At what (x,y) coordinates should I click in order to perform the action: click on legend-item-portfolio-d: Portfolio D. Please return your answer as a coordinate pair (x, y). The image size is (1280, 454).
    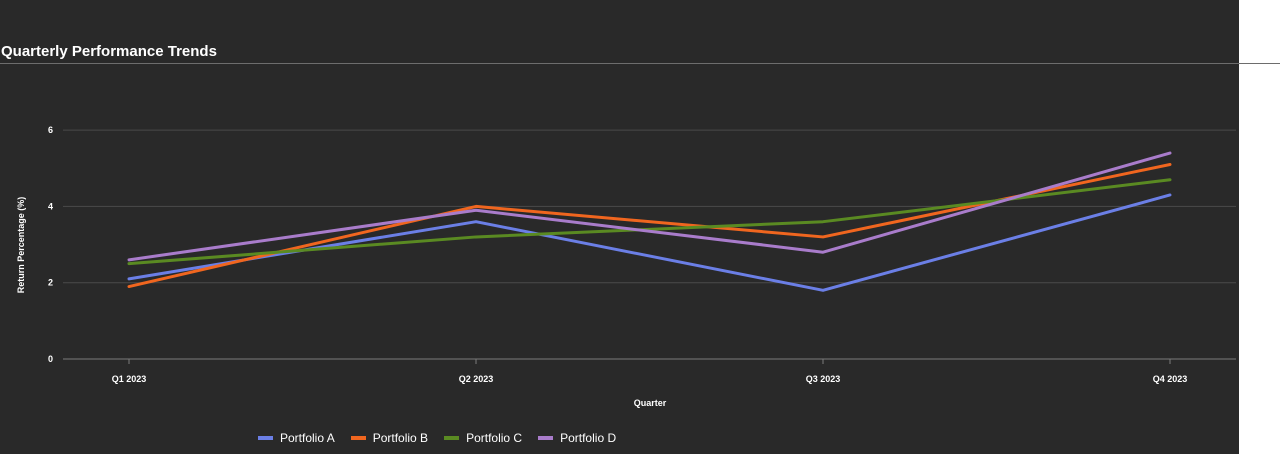
    Looking at the image, I should click on (577, 438).